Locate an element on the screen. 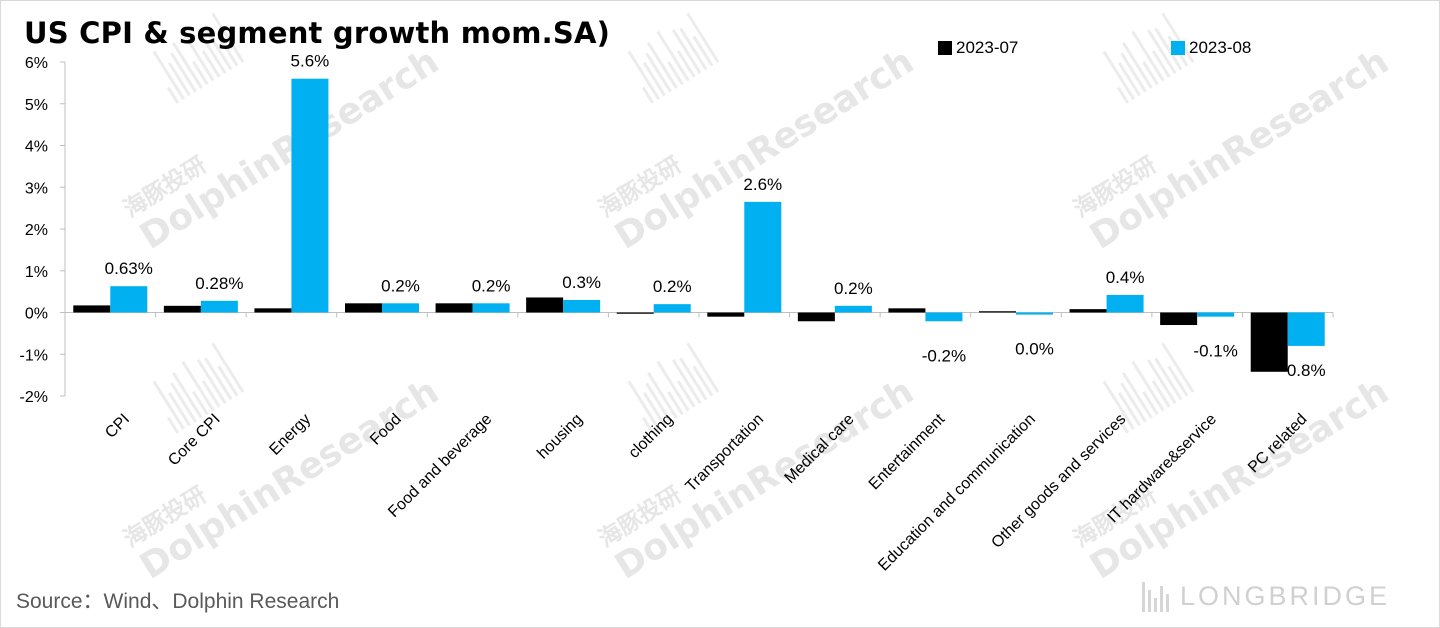 Image resolution: width=1440 pixels, height=628 pixels. data-label: -0.1% is located at coordinates (1215, 351).